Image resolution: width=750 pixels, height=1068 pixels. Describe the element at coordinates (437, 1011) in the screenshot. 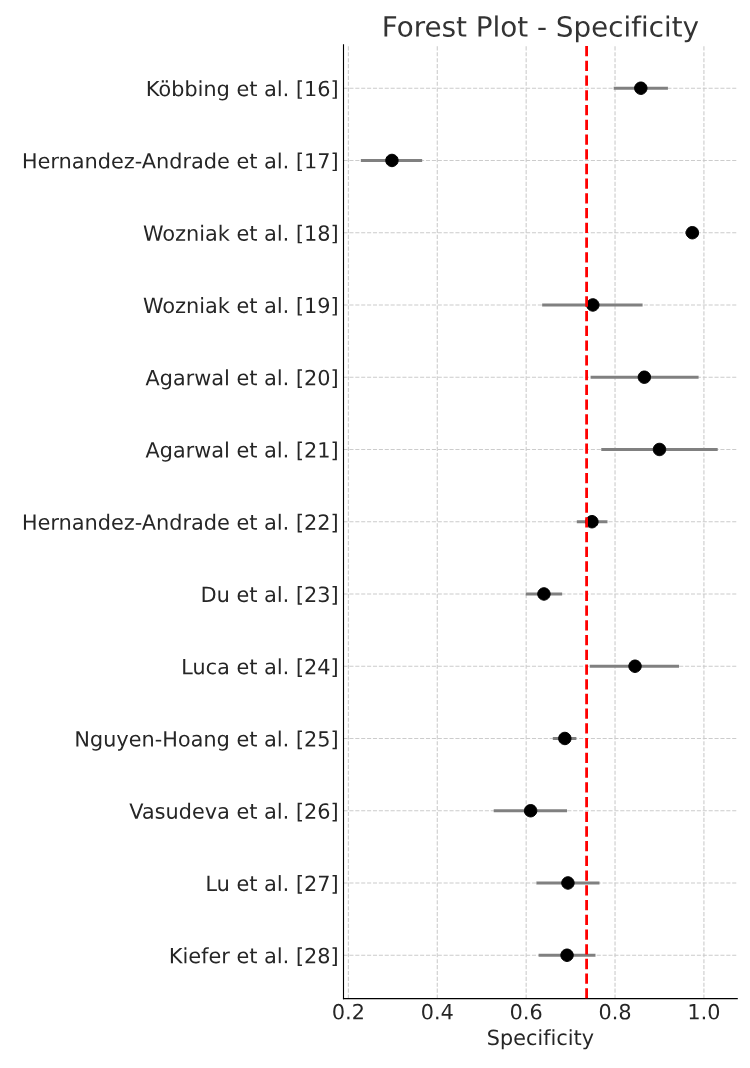

I see `x-tick-label: 0.4` at that location.